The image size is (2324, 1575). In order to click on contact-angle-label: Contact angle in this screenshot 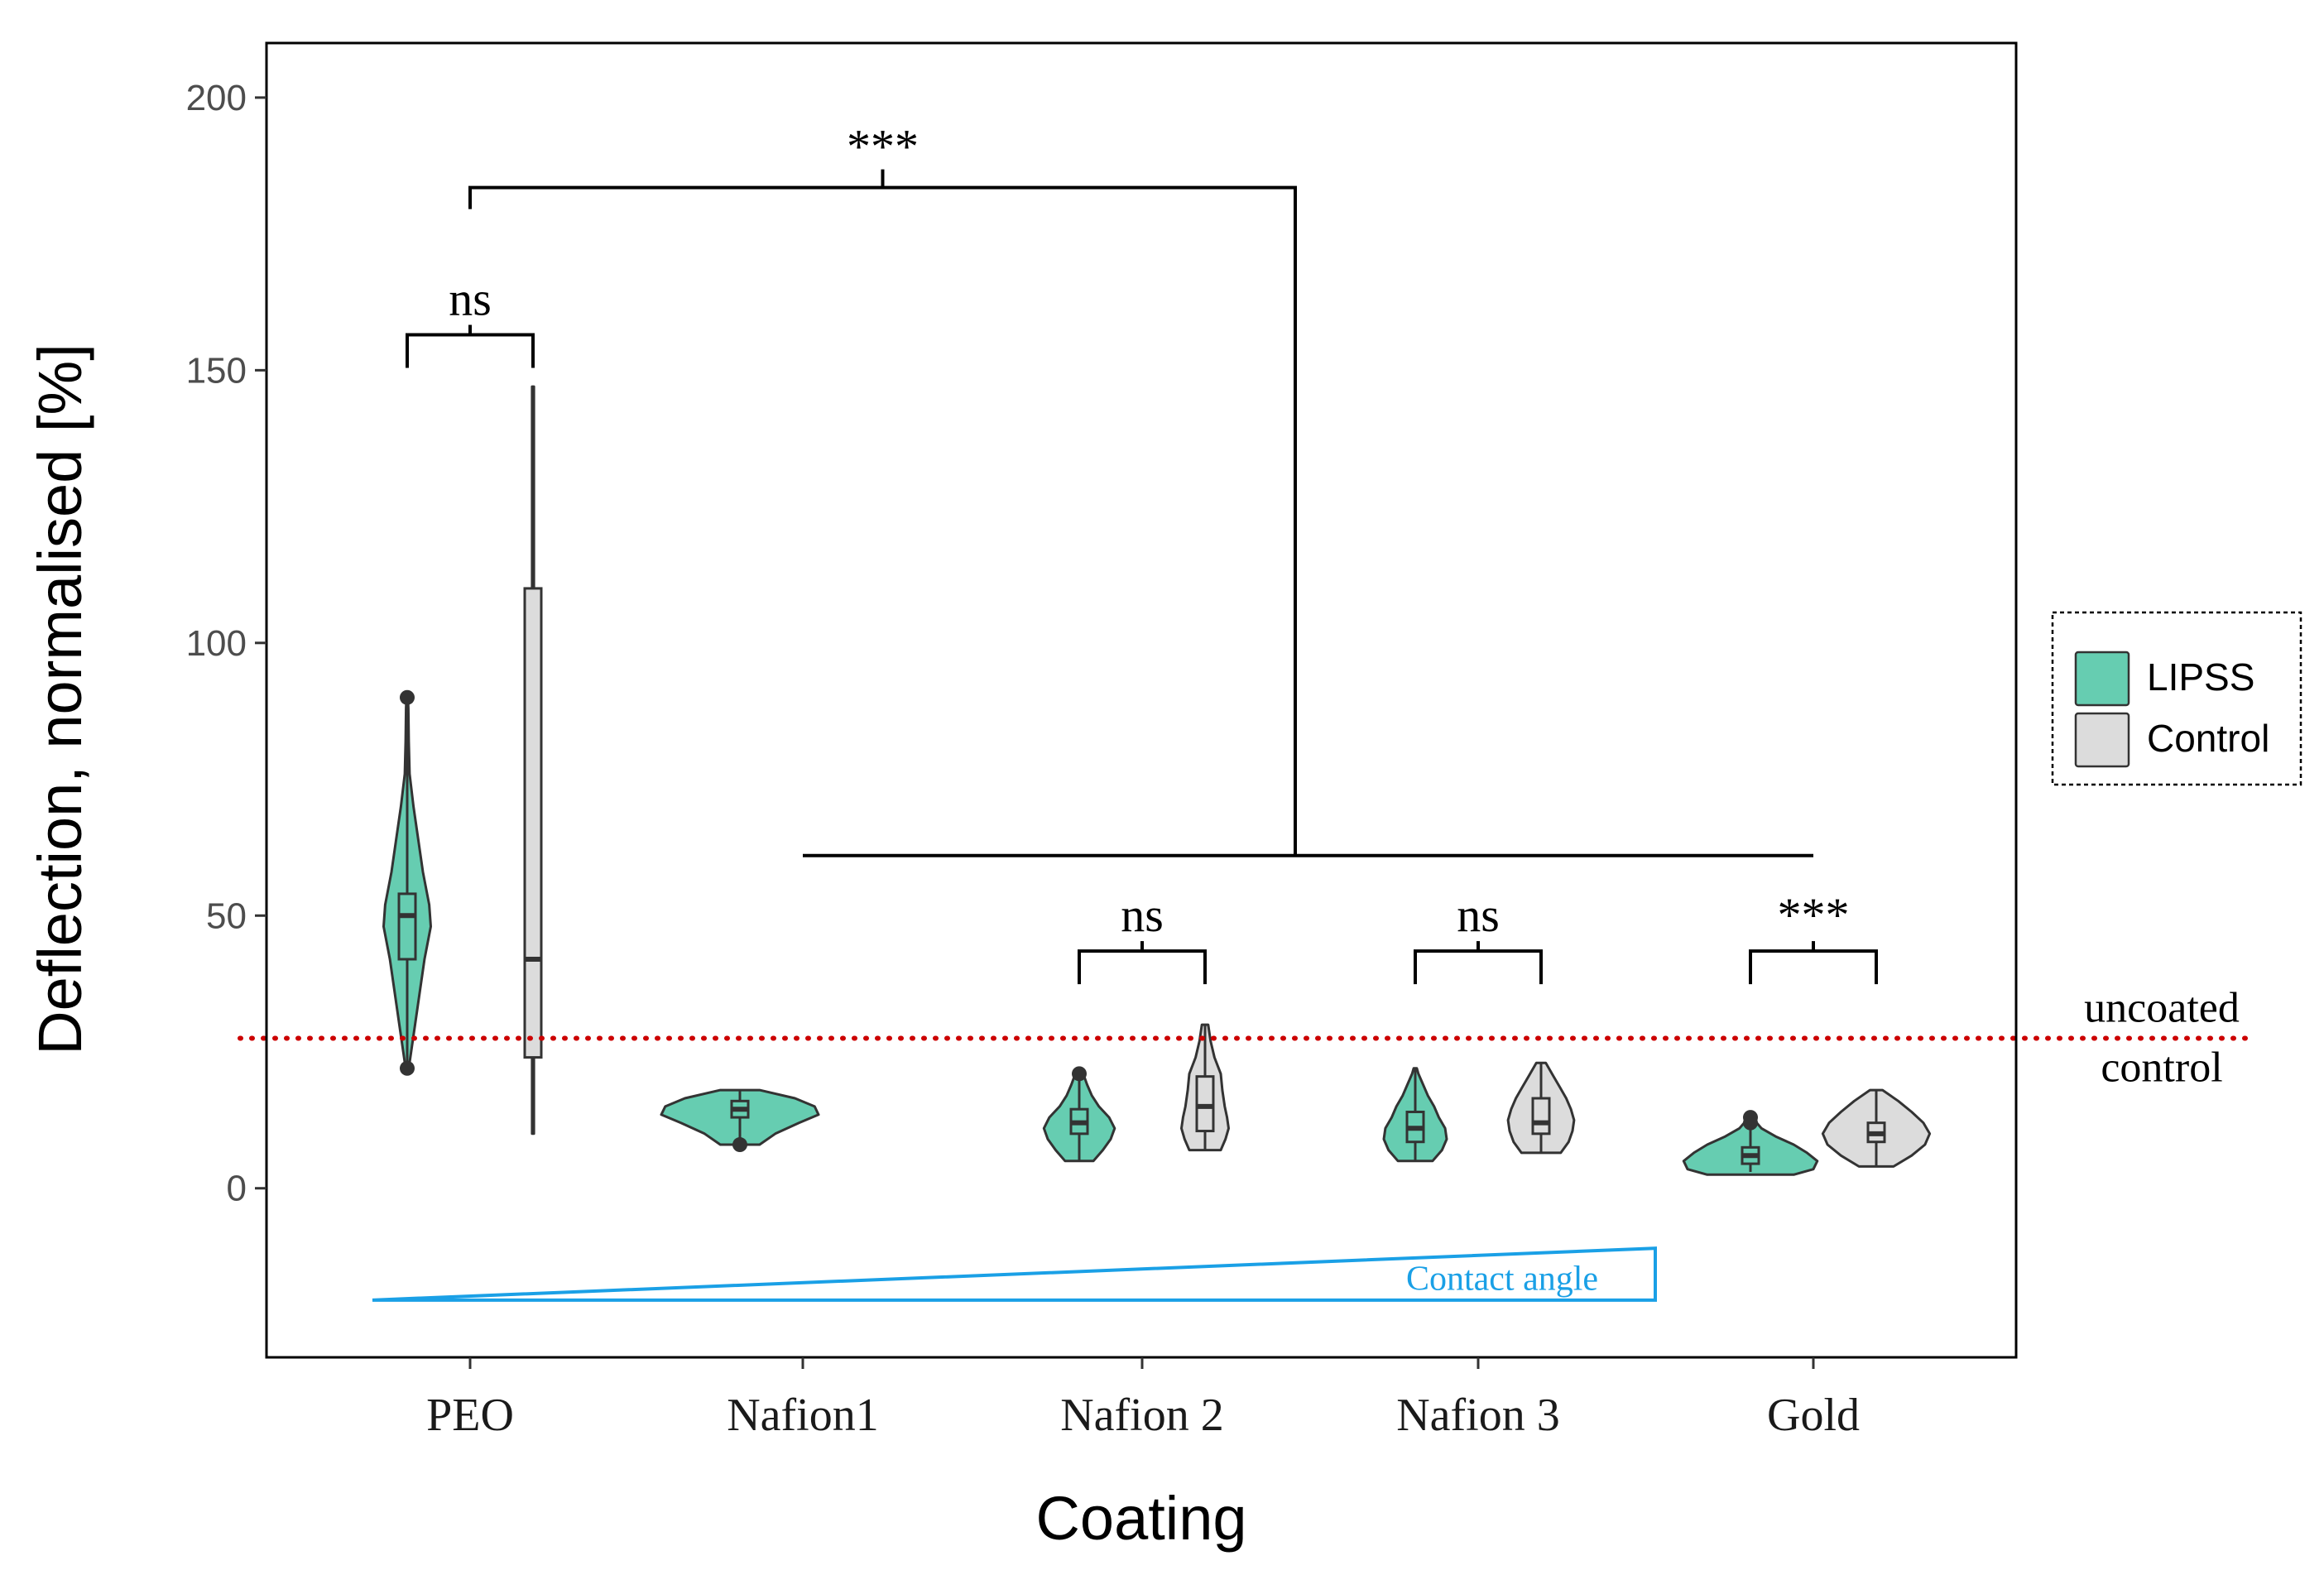, I will do `click(1502, 1279)`.